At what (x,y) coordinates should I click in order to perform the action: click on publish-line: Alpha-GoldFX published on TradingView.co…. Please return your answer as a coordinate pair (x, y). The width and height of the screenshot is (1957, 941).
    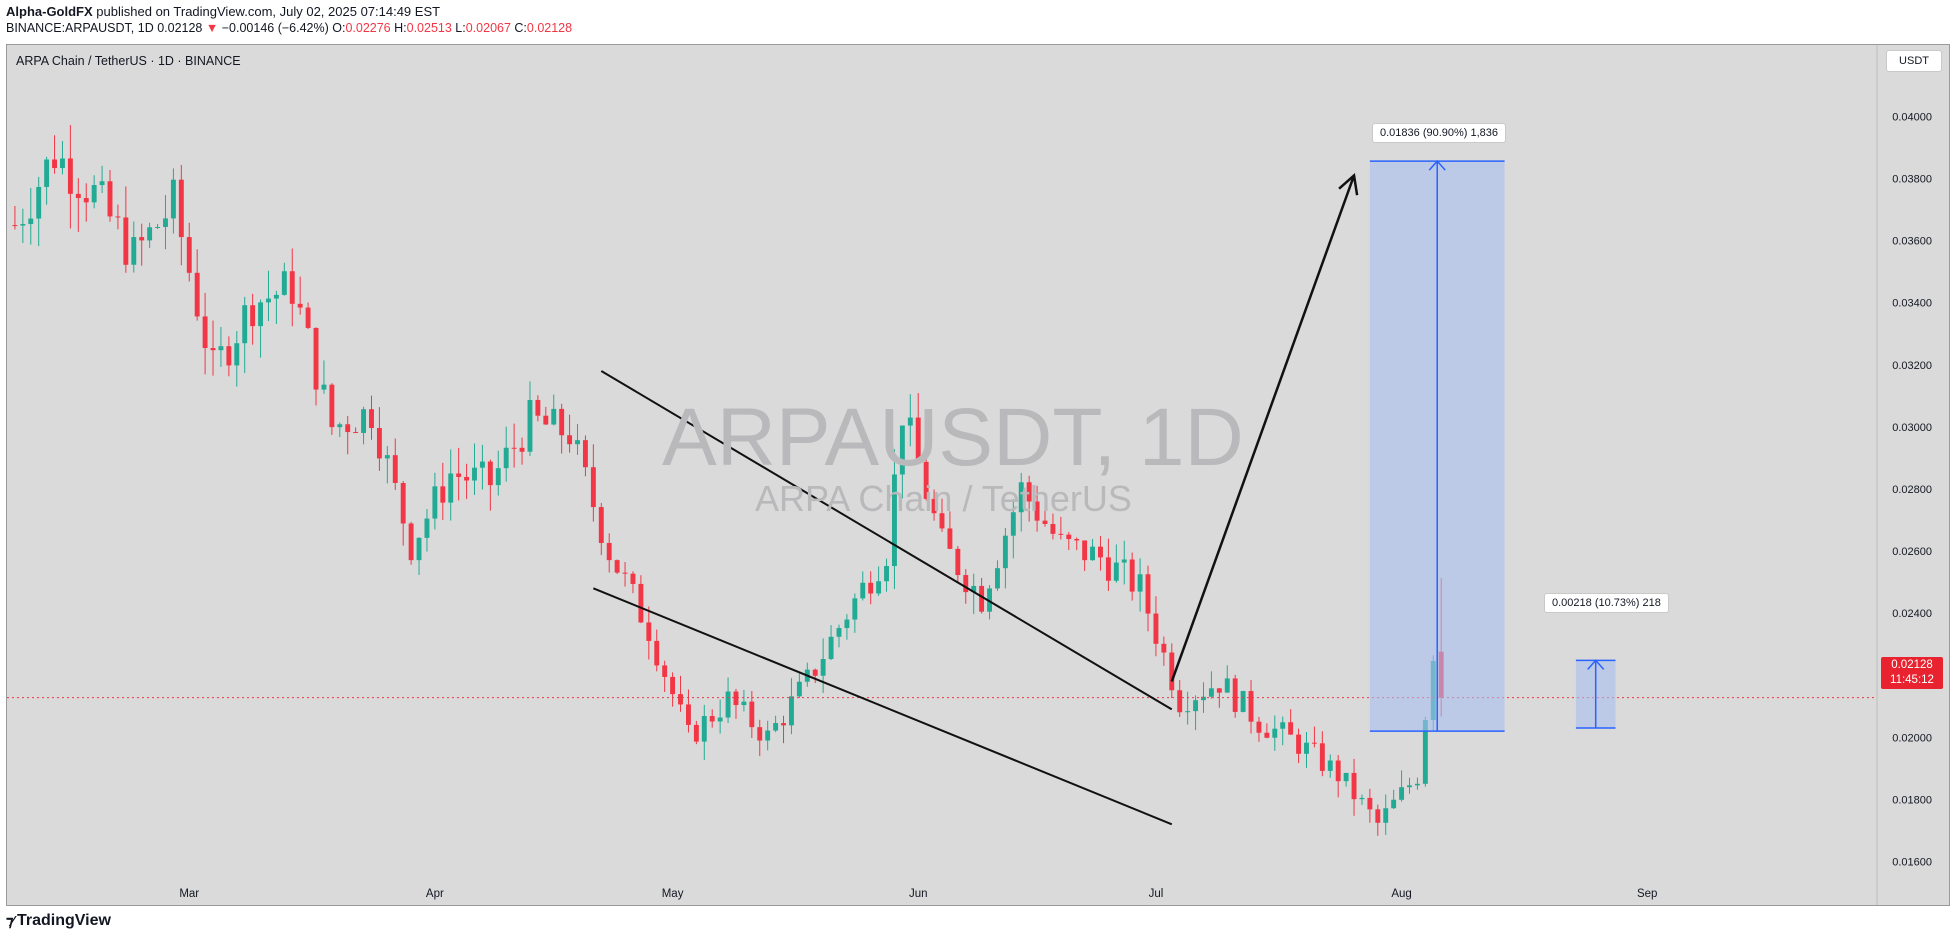
    Looking at the image, I should click on (223, 11).